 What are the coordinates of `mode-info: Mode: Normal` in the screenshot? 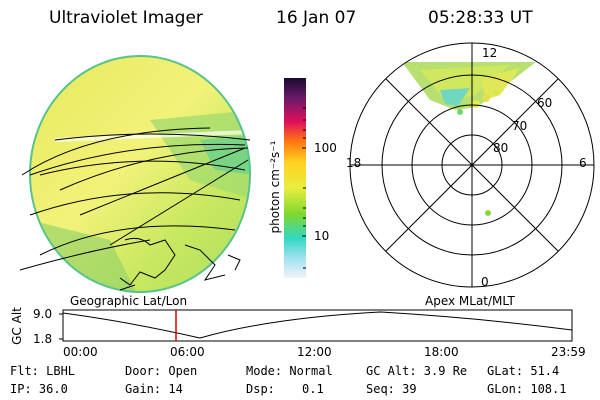 It's located at (289, 371).